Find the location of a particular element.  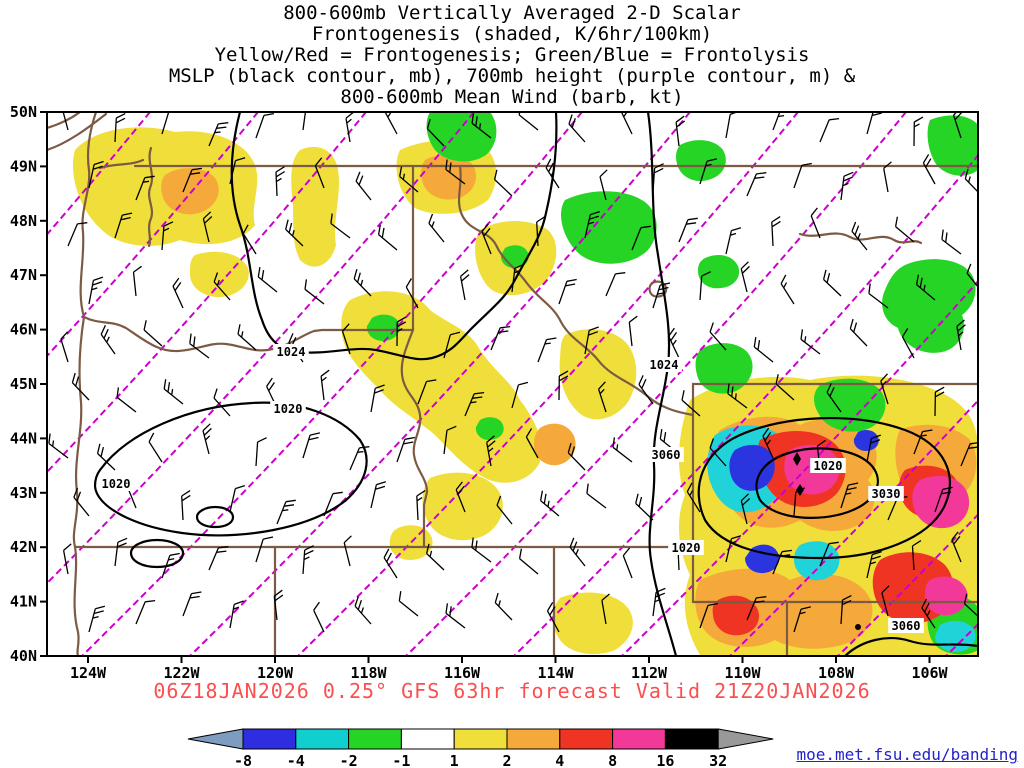

border-or-id-snake-river is located at coordinates (414, 438).